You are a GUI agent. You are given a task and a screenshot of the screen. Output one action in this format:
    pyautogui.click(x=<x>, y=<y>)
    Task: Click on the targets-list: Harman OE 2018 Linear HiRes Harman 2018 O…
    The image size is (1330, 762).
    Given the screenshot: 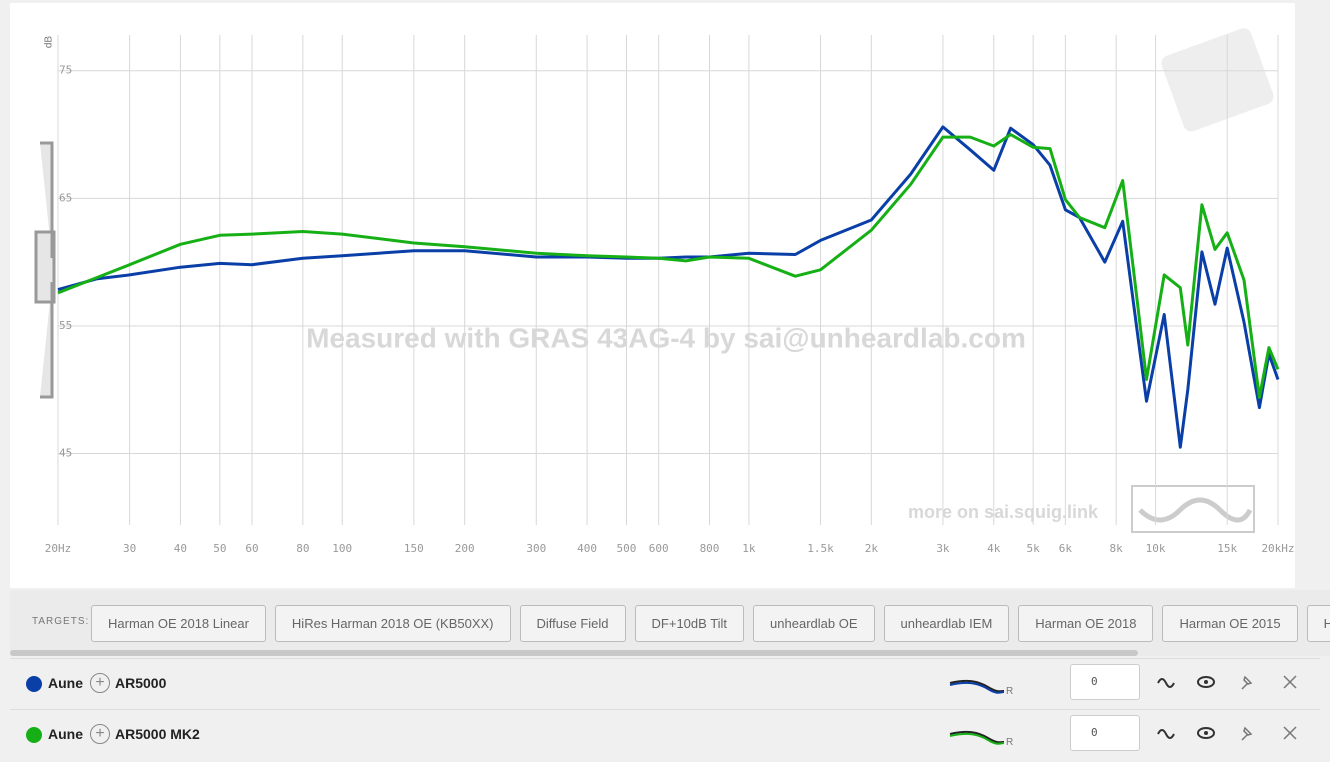 What is the action you would take?
    pyautogui.click(x=710, y=623)
    